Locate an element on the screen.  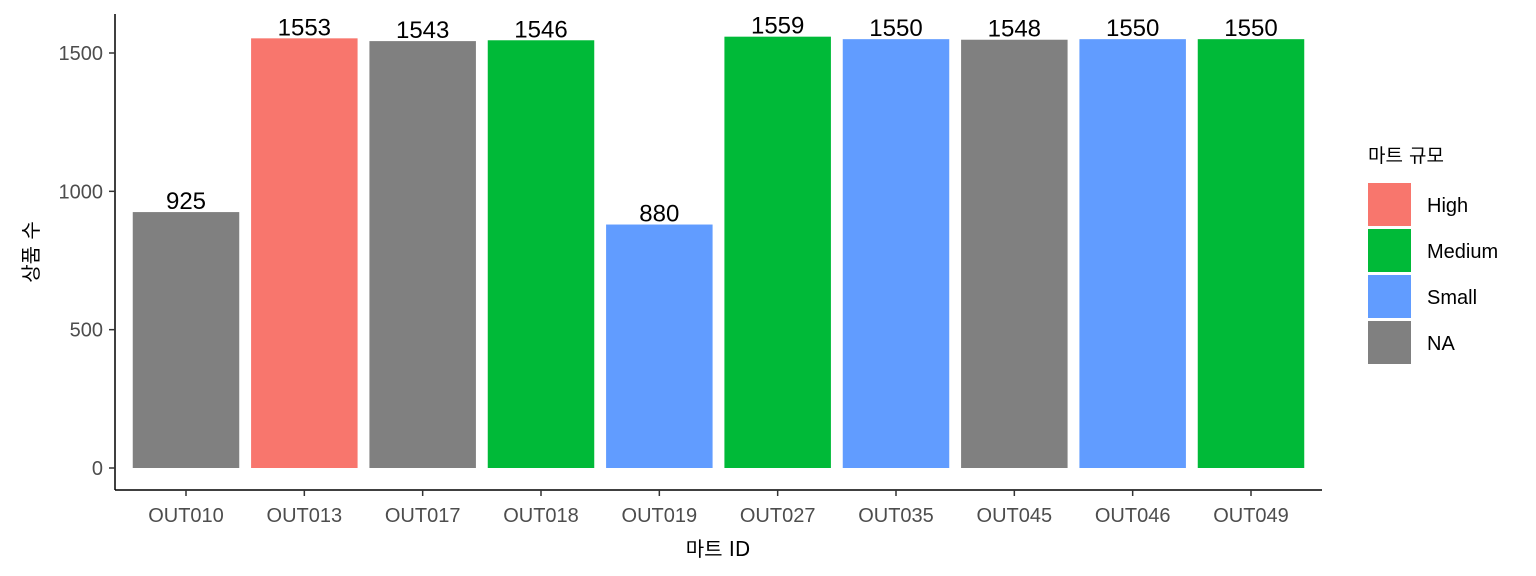
bar-out049 is located at coordinates (1251, 254).